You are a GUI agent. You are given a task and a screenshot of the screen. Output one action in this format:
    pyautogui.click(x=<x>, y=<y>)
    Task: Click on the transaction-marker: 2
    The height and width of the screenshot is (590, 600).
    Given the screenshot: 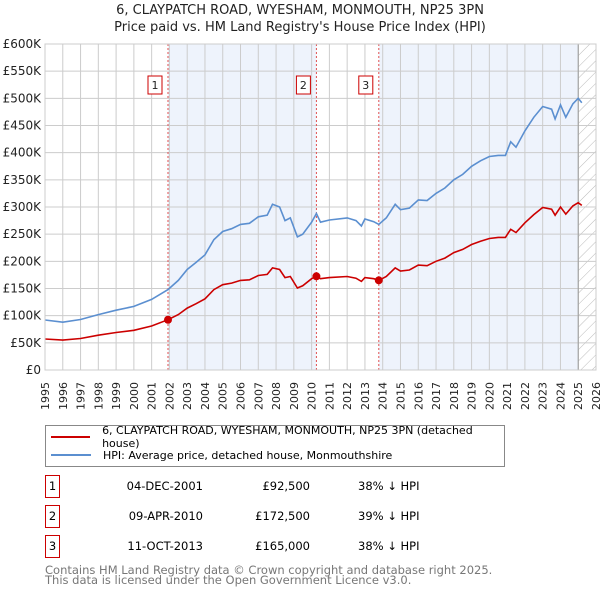 What is the action you would take?
    pyautogui.click(x=52, y=516)
    